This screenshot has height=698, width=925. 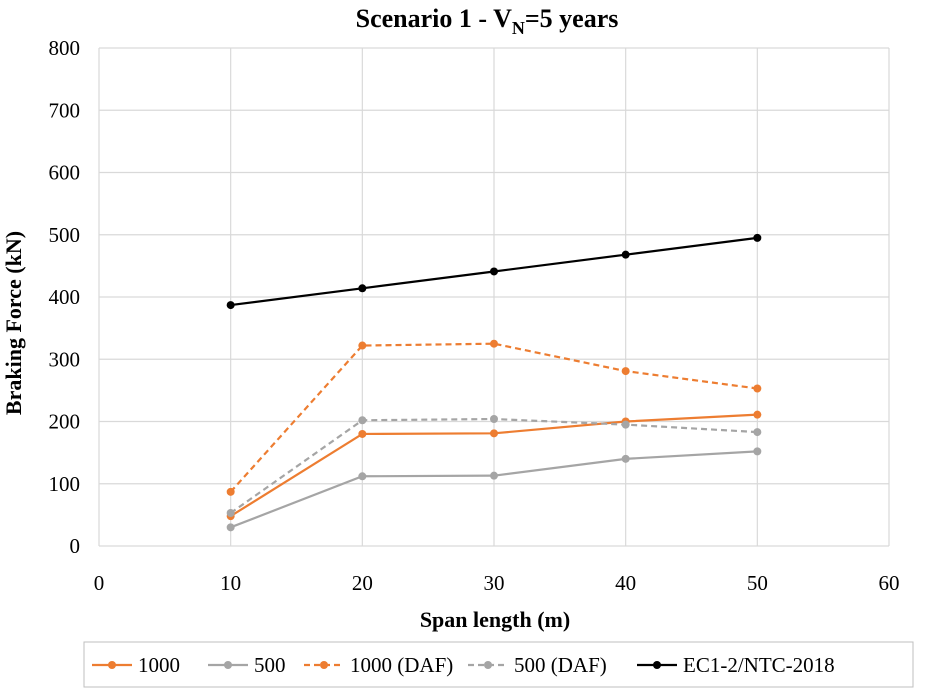 What do you see at coordinates (75, 546) in the screenshot?
I see `y-tick-label: 0` at bounding box center [75, 546].